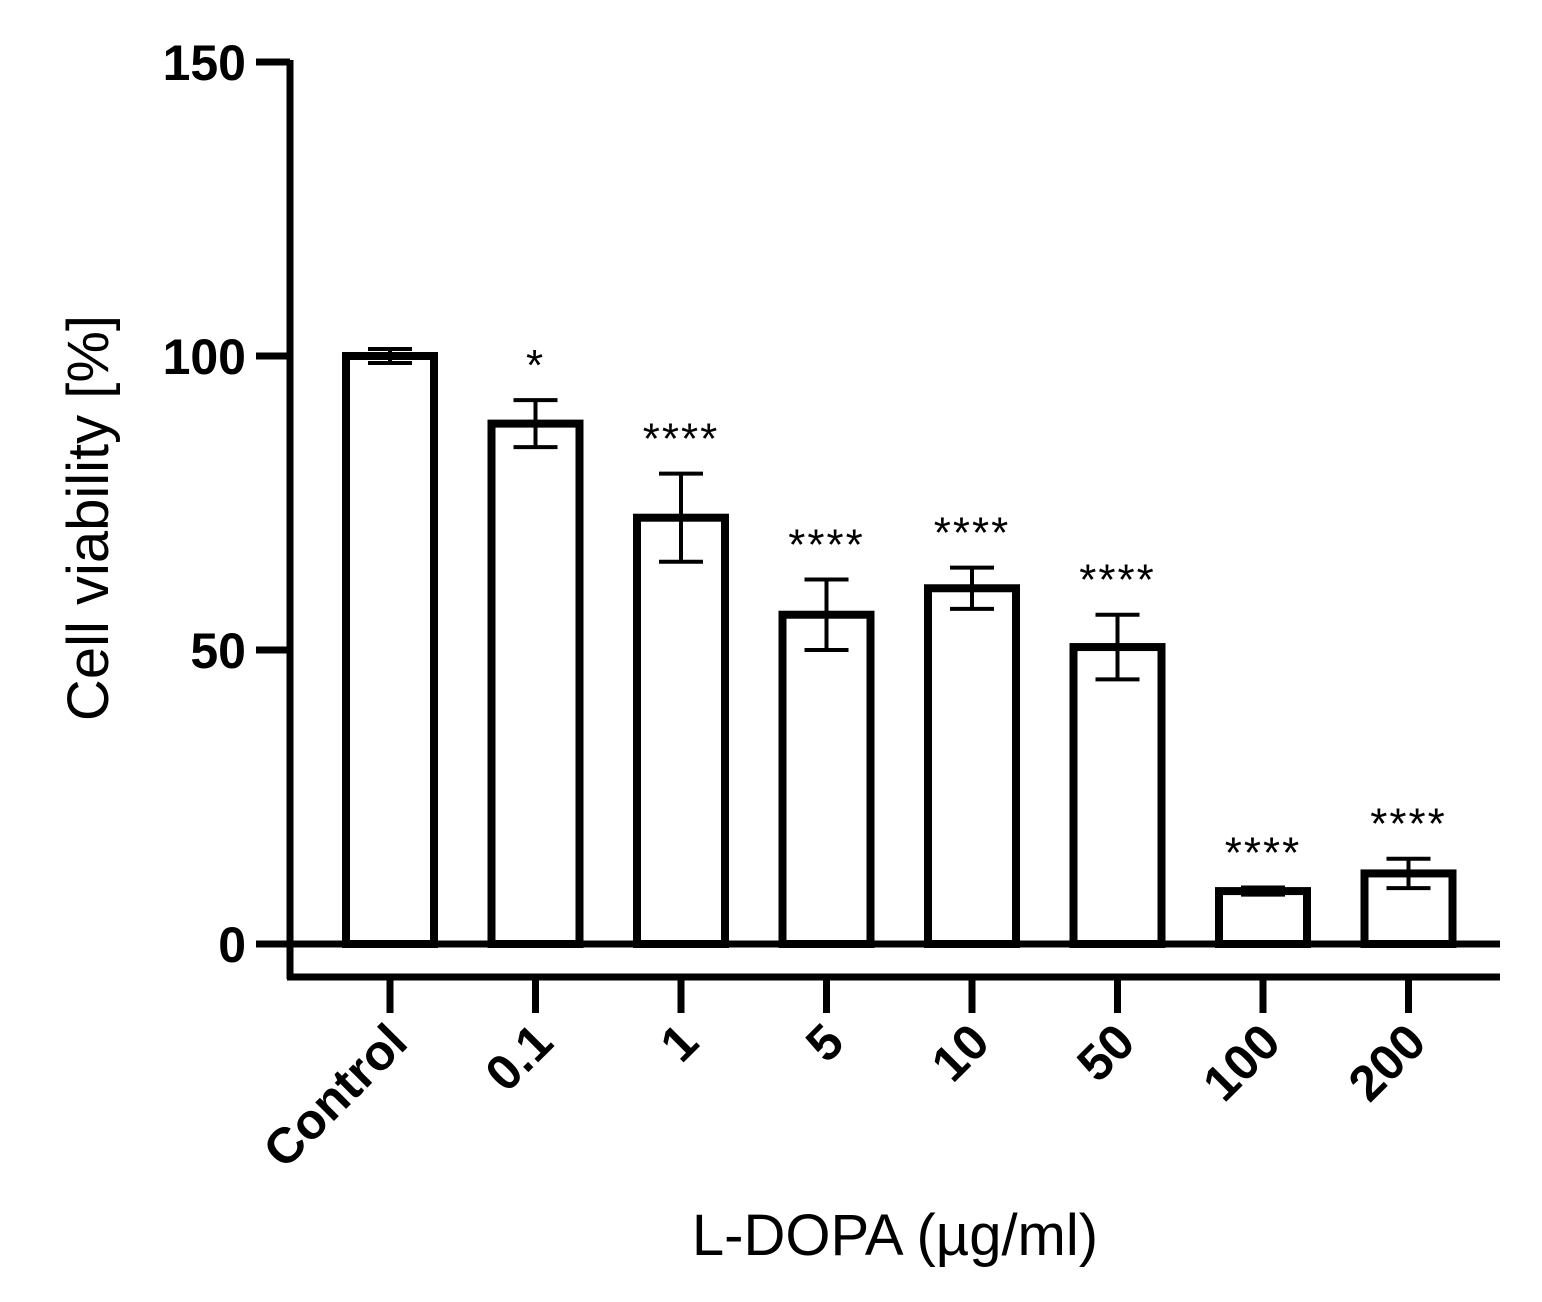  What do you see at coordinates (232, 945) in the screenshot?
I see `y-tick-label: 0` at bounding box center [232, 945].